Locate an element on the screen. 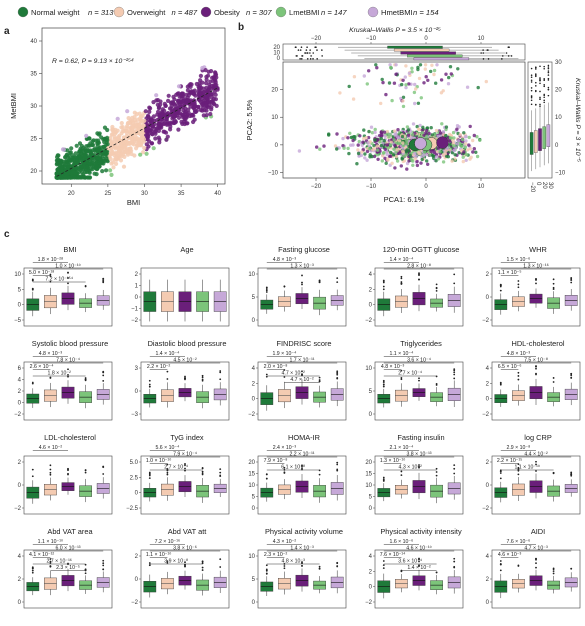 The image size is (585, 626). panel-a-label: a is located at coordinates (7, 31).